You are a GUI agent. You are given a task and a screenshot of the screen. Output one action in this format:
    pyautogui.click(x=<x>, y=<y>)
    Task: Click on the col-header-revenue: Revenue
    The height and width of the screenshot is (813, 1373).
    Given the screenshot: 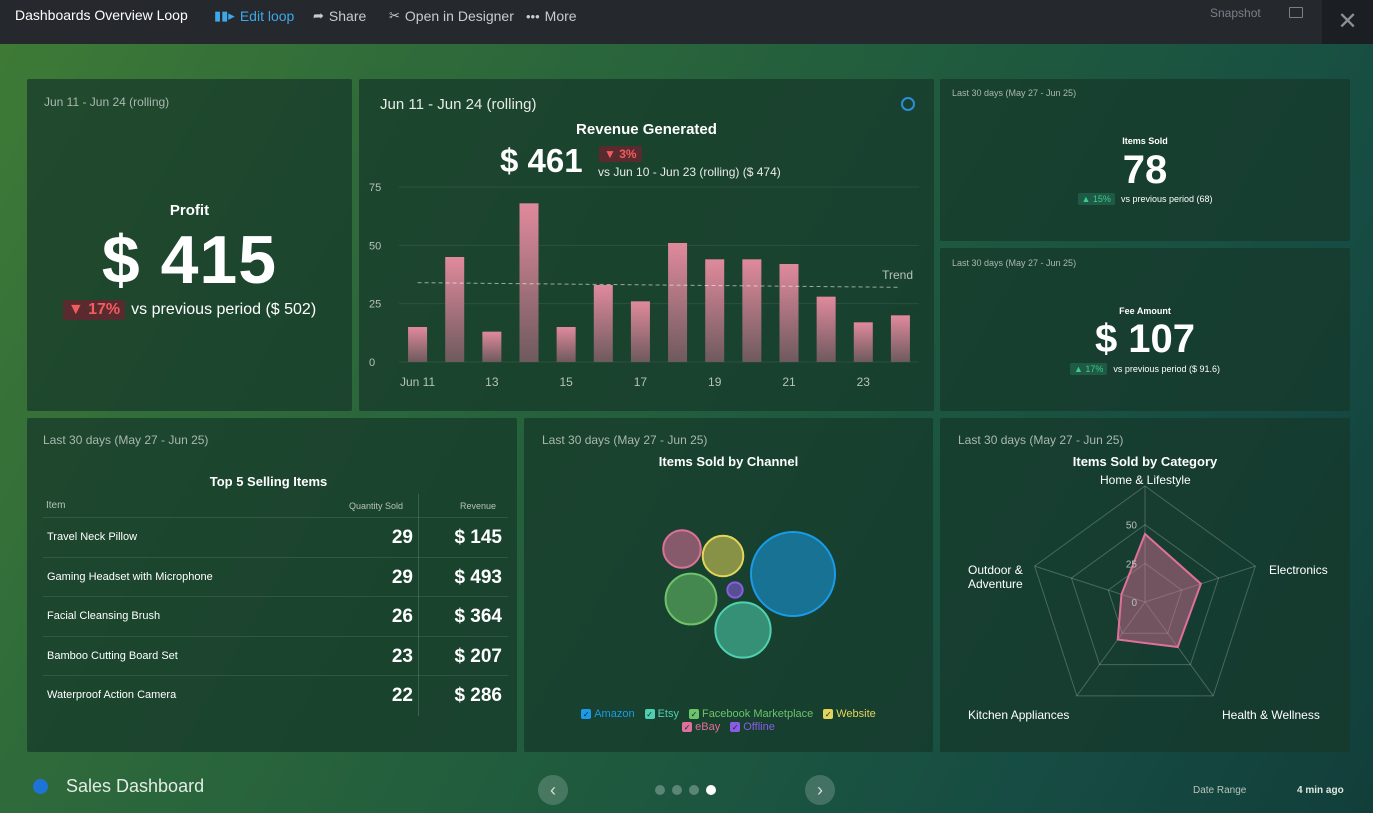 What is the action you would take?
    pyautogui.click(x=478, y=506)
    